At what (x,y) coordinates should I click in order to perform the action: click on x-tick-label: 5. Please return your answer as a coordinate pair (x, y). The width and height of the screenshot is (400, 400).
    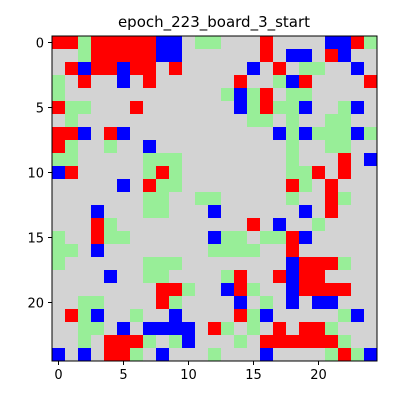
    Looking at the image, I should click on (123, 375).